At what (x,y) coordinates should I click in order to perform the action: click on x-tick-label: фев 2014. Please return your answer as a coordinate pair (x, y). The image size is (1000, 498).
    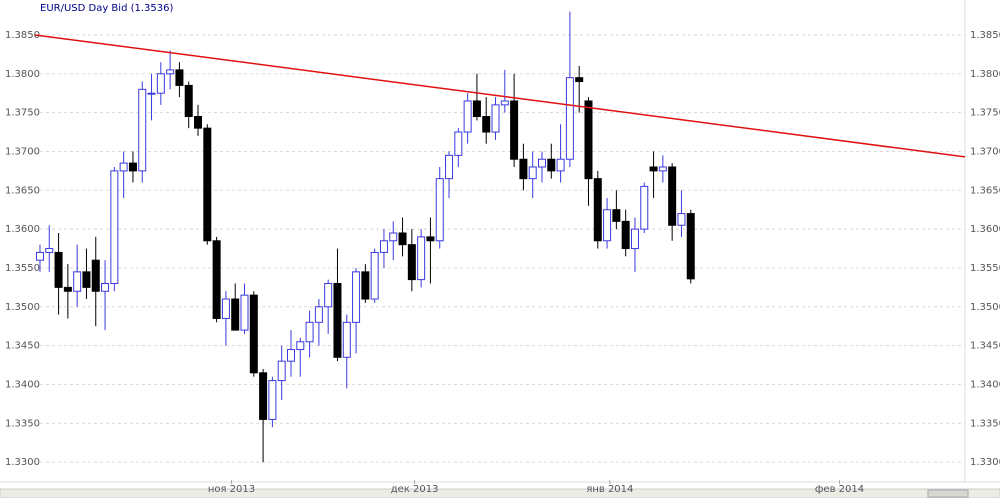
    Looking at the image, I should click on (839, 489).